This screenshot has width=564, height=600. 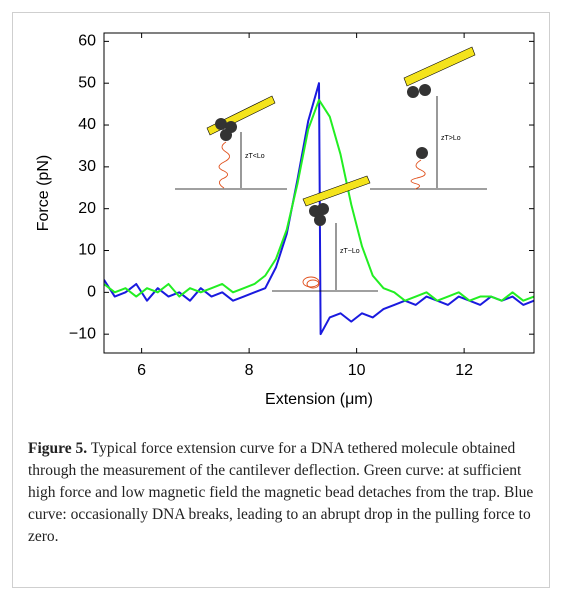 I want to click on y-axis-label: Force (pN), so click(x=43, y=193).